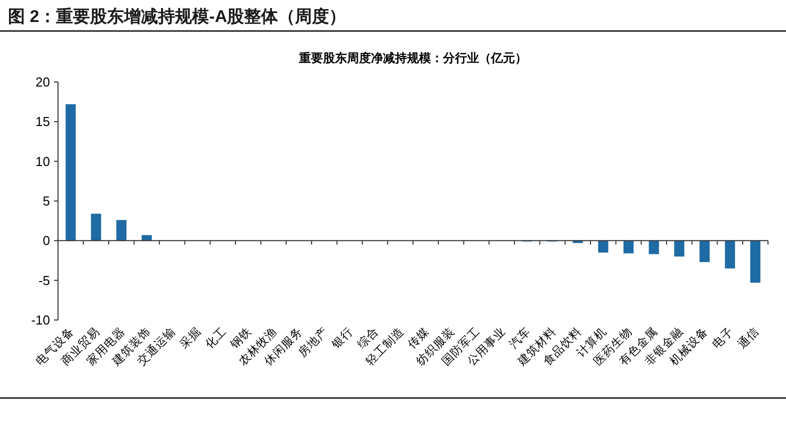 This screenshot has width=786, height=425. Describe the element at coordinates (177, 16) in the screenshot. I see `chart-title: 图 2：重要股东增减持规模-A股整体（周度）` at that location.